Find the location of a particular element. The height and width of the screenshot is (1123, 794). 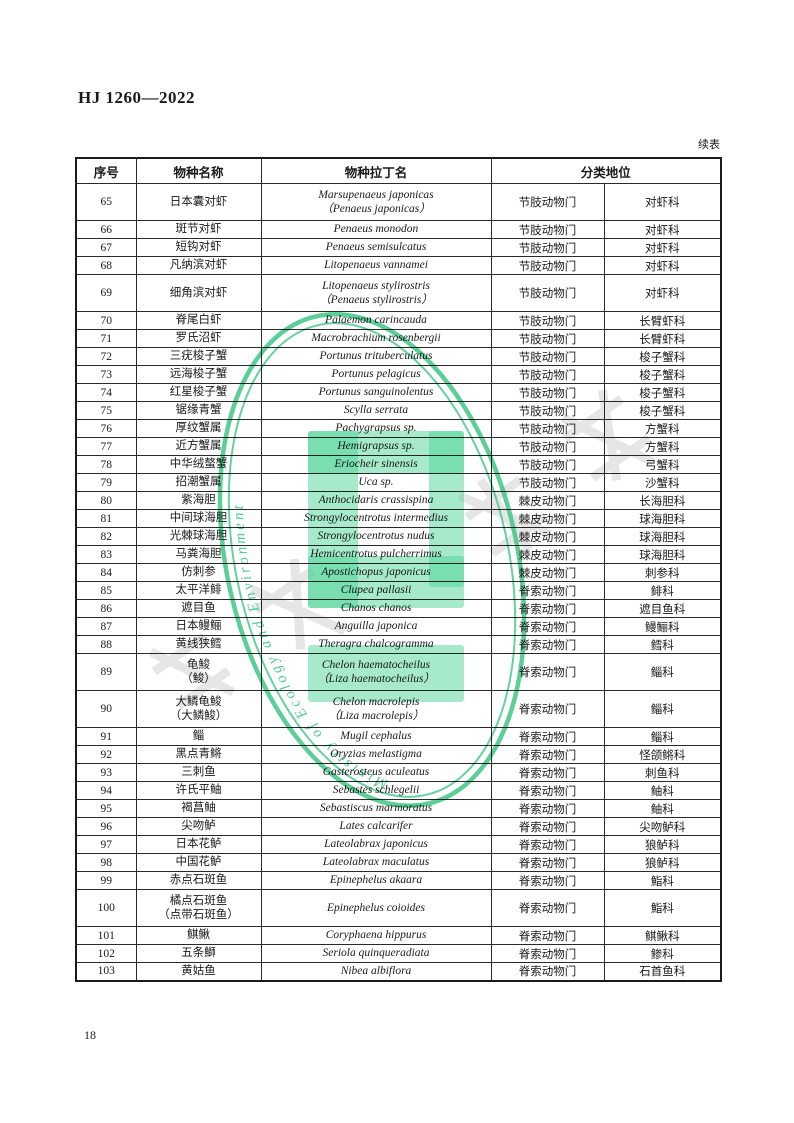

cell-species-name: 中间球海胆 is located at coordinates (198, 518).